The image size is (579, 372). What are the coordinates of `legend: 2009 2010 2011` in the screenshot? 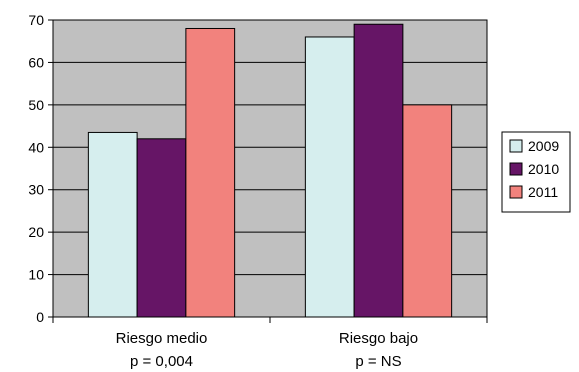 It's located at (536, 172).